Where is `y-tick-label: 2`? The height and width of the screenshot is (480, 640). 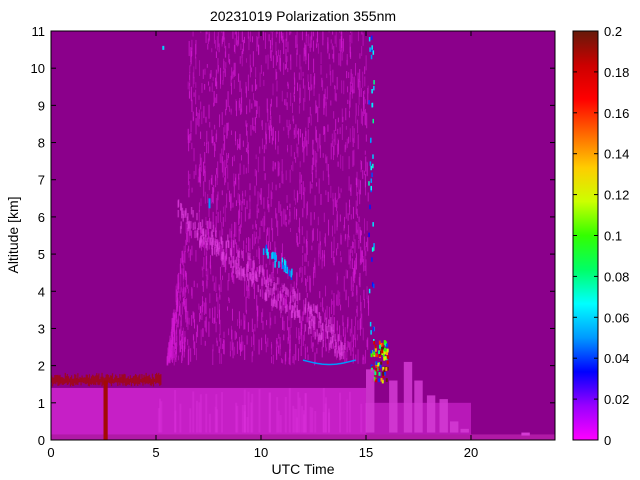 y-tick-label: 2 is located at coordinates (41, 366).